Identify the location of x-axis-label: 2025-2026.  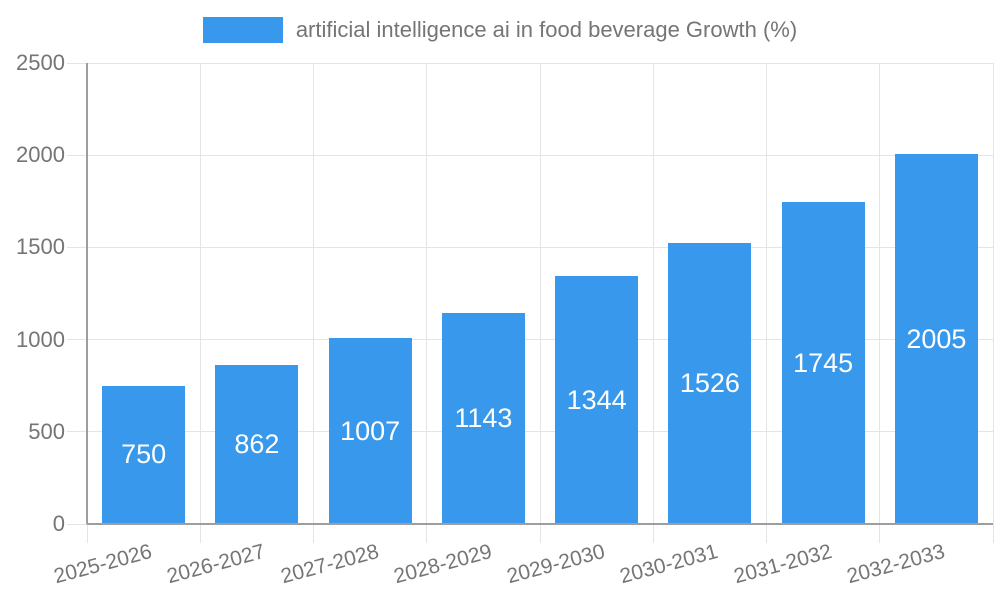
(103, 564).